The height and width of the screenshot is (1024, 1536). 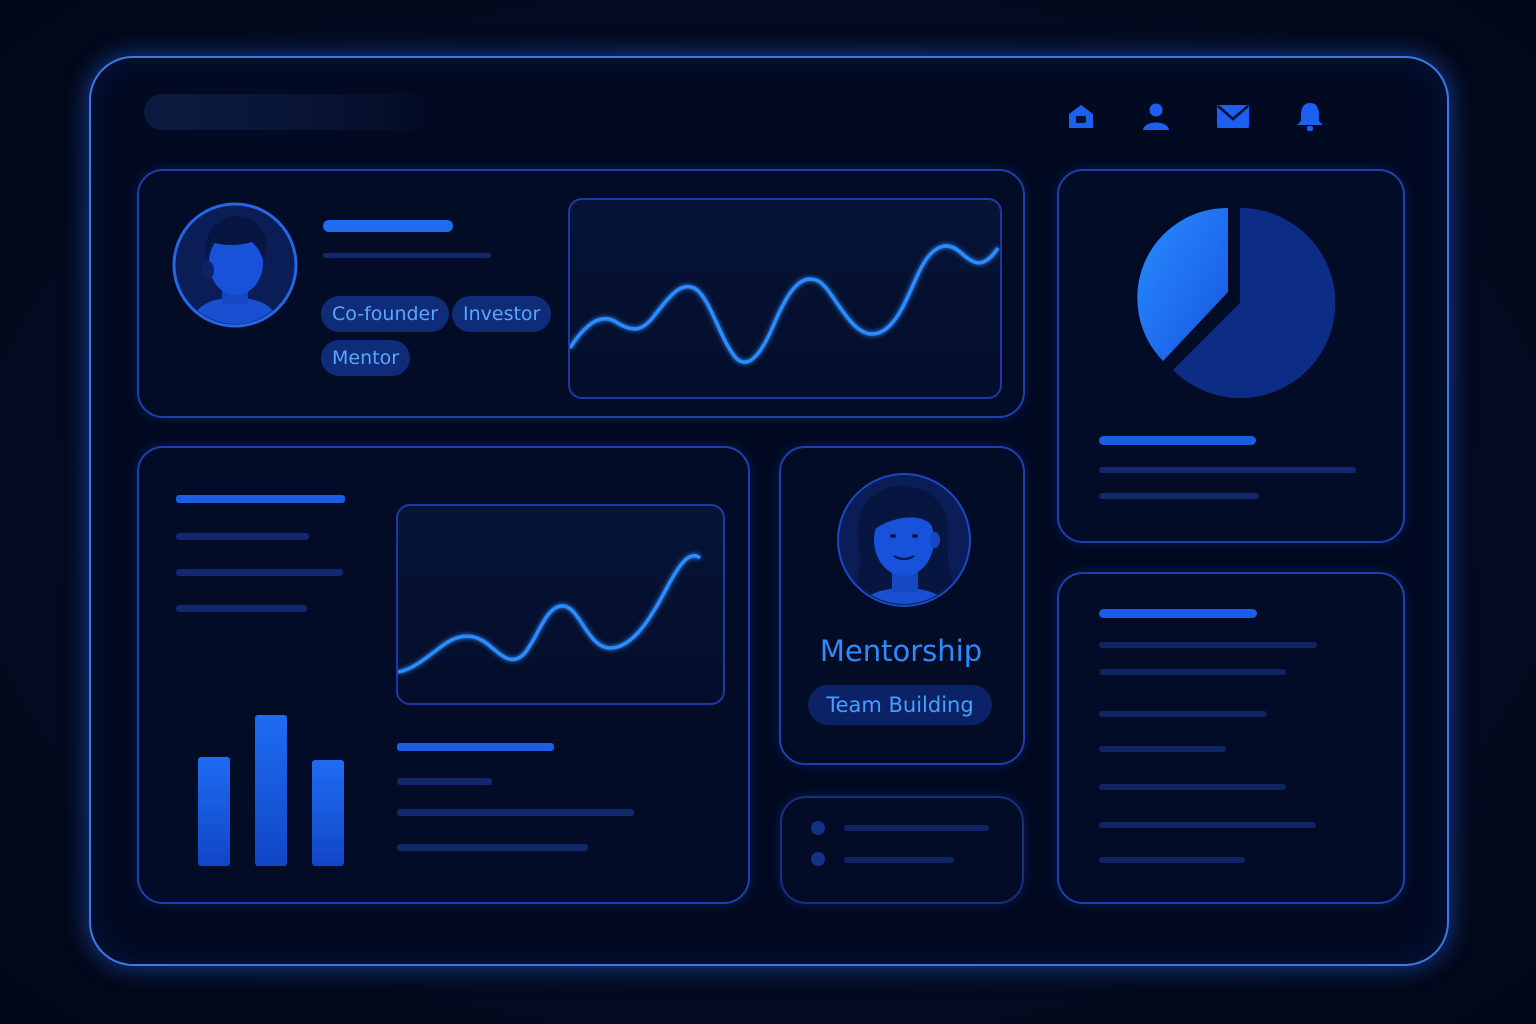 What do you see at coordinates (1156, 116) in the screenshot?
I see `user-icon` at bounding box center [1156, 116].